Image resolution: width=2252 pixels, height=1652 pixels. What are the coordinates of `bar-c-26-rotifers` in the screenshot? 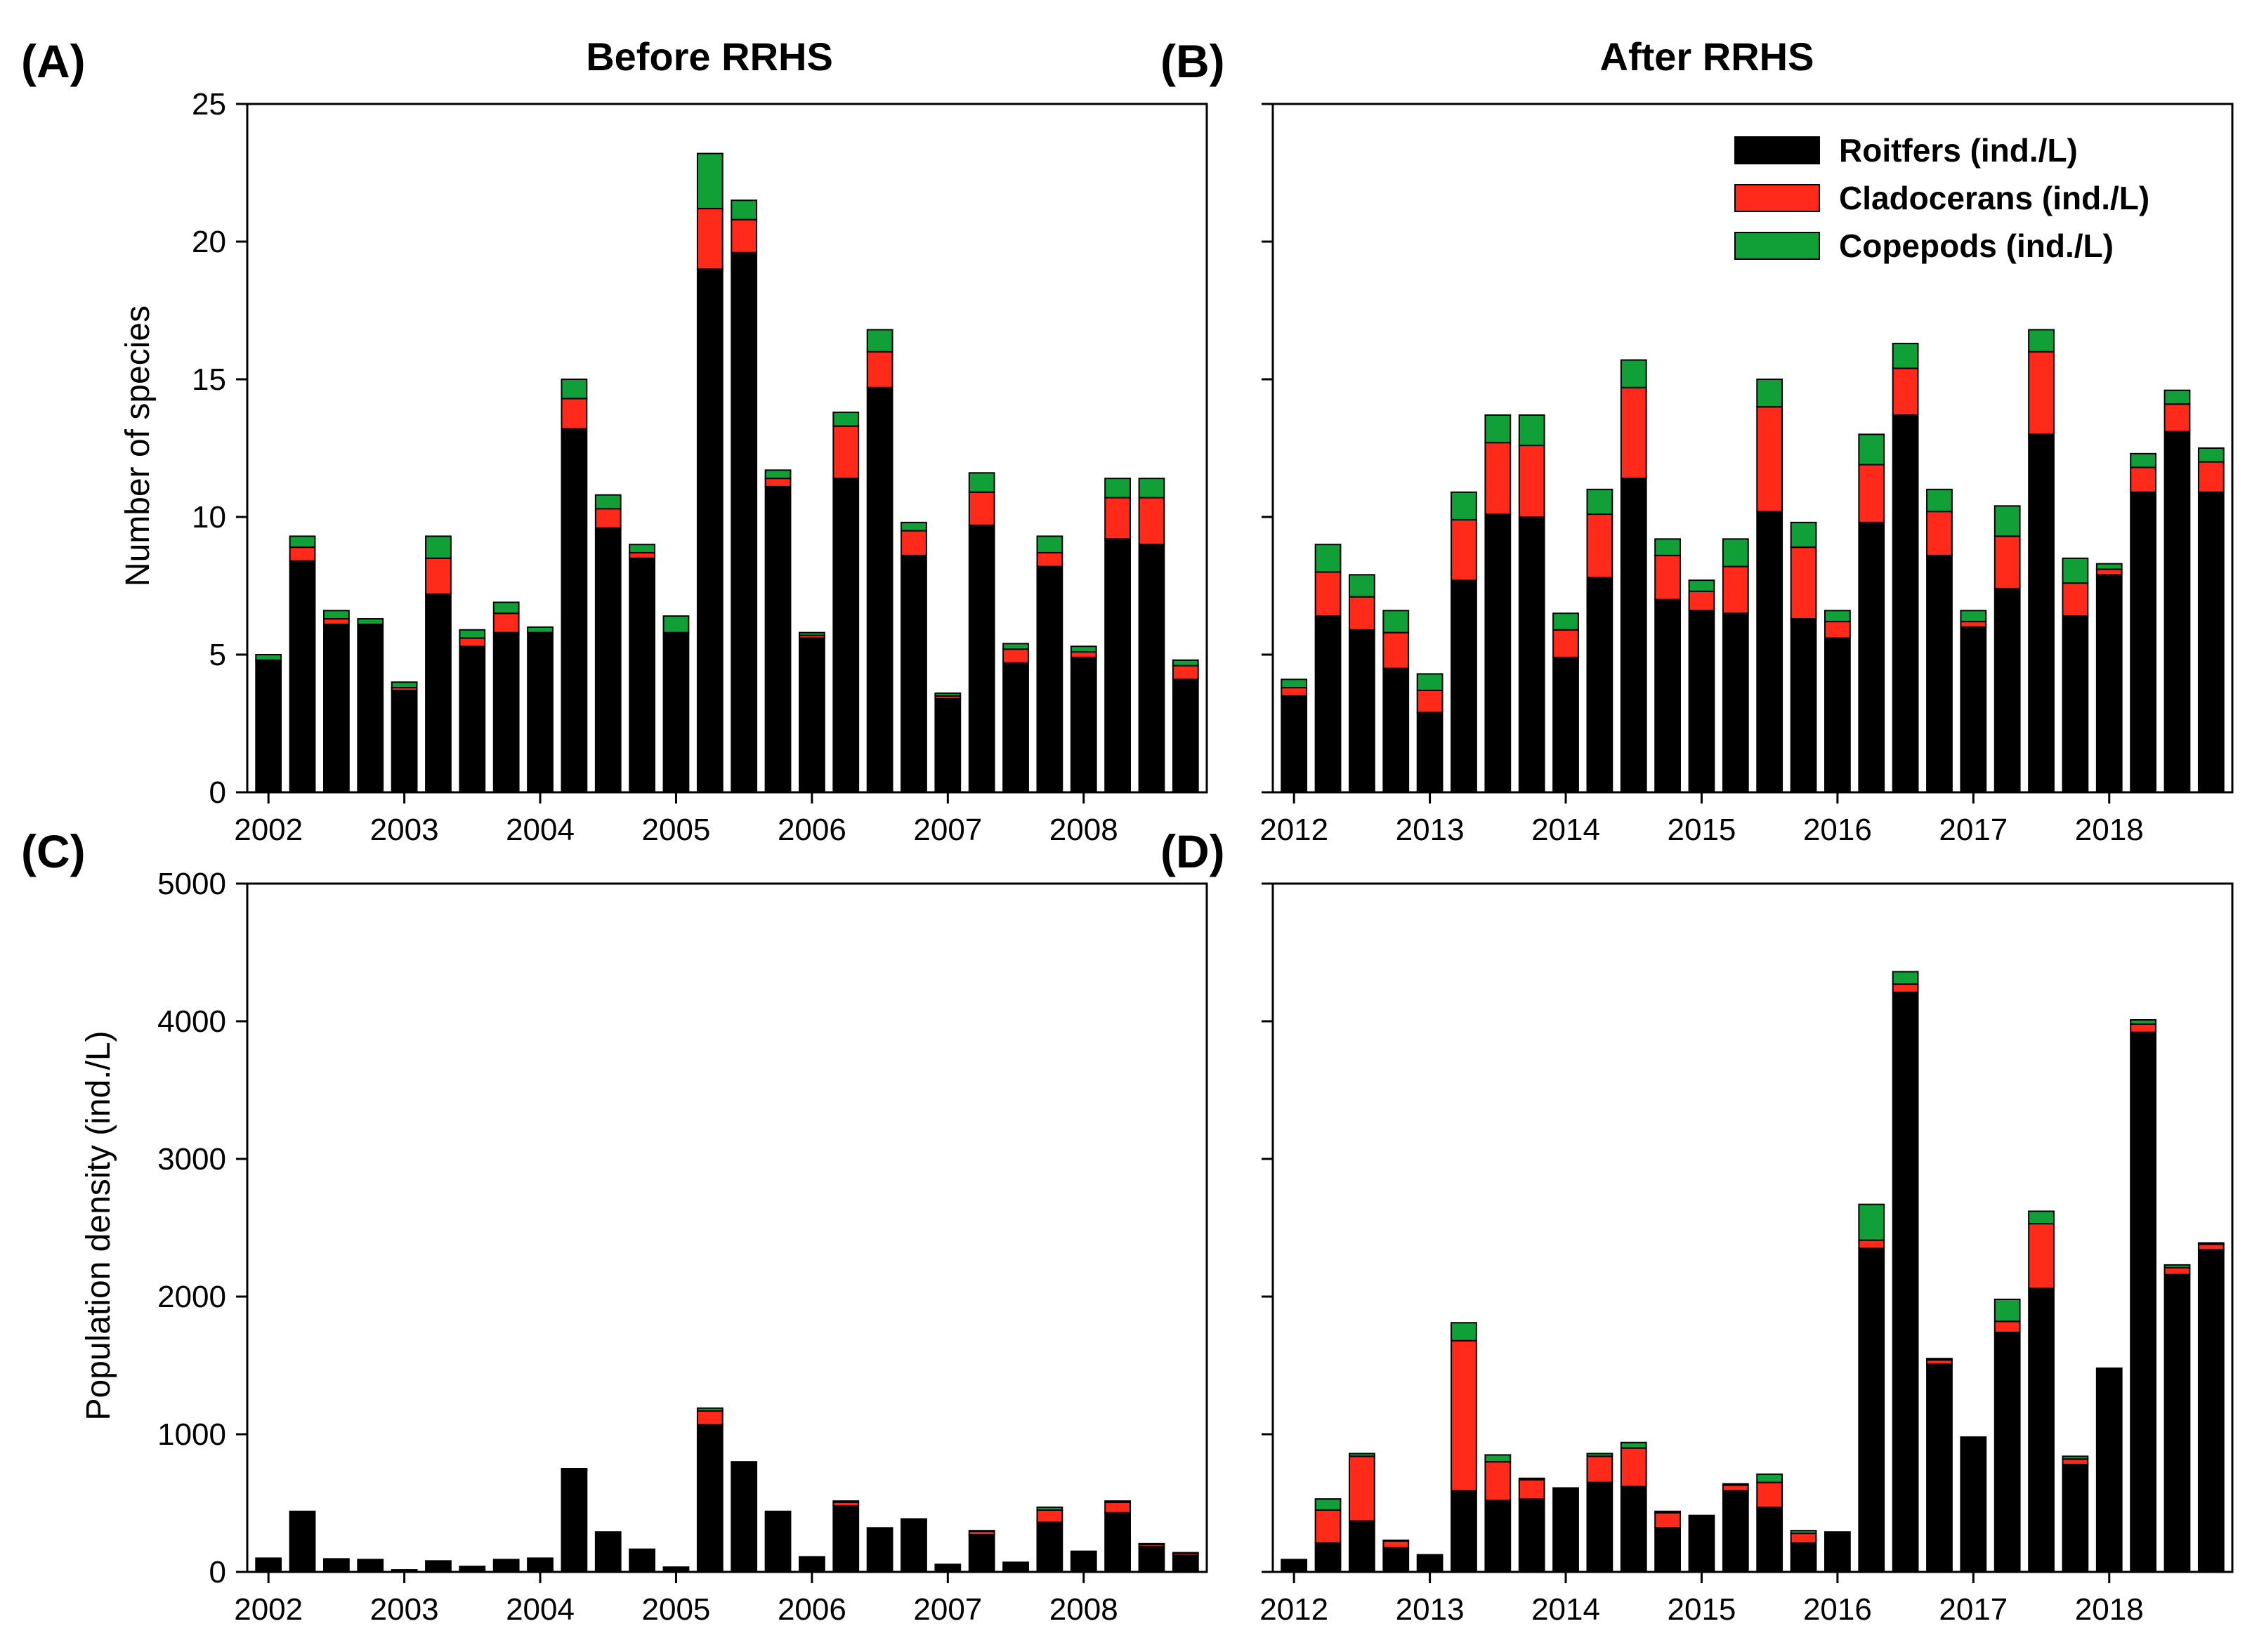 It's located at (1151, 1559).